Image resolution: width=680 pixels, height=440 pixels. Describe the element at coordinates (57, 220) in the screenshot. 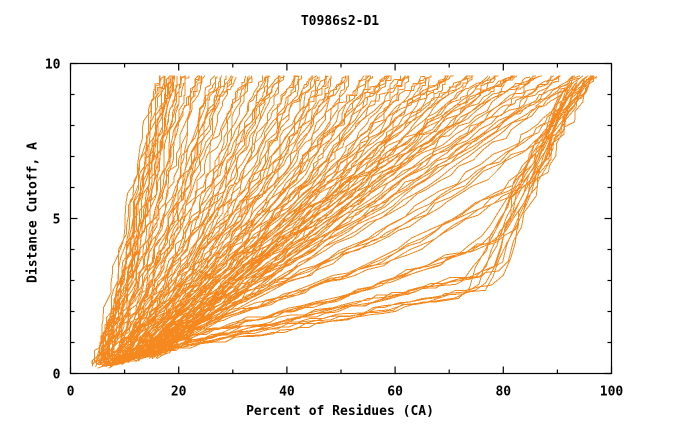

I see `y-tick-label: 5` at that location.